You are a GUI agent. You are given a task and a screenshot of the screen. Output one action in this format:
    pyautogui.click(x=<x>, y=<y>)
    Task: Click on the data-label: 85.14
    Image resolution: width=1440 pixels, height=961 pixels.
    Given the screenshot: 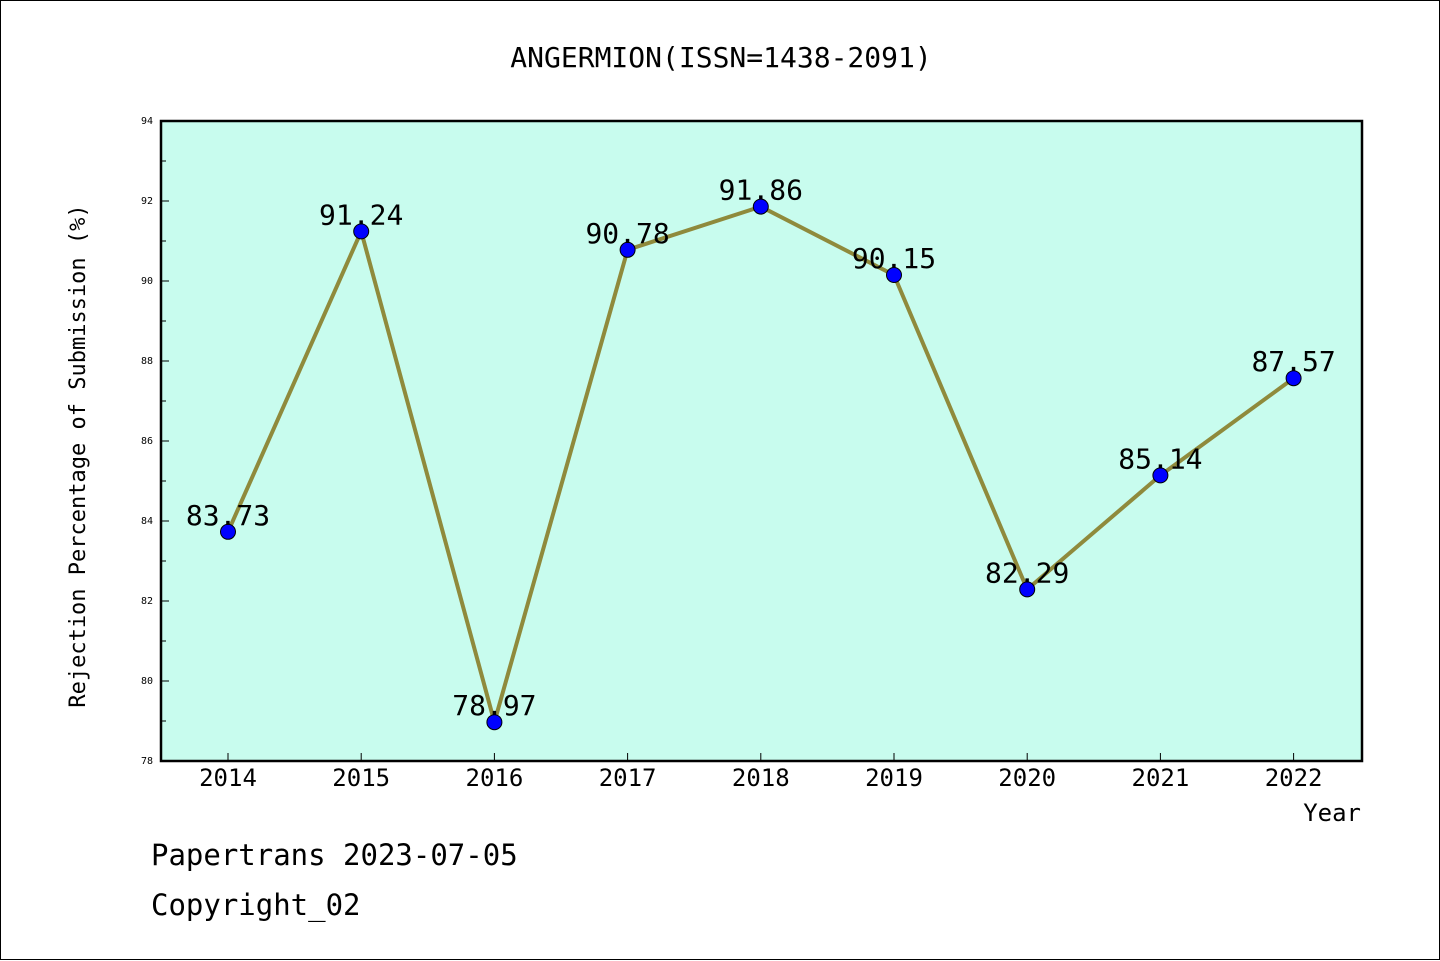 What is the action you would take?
    pyautogui.click(x=1160, y=458)
    